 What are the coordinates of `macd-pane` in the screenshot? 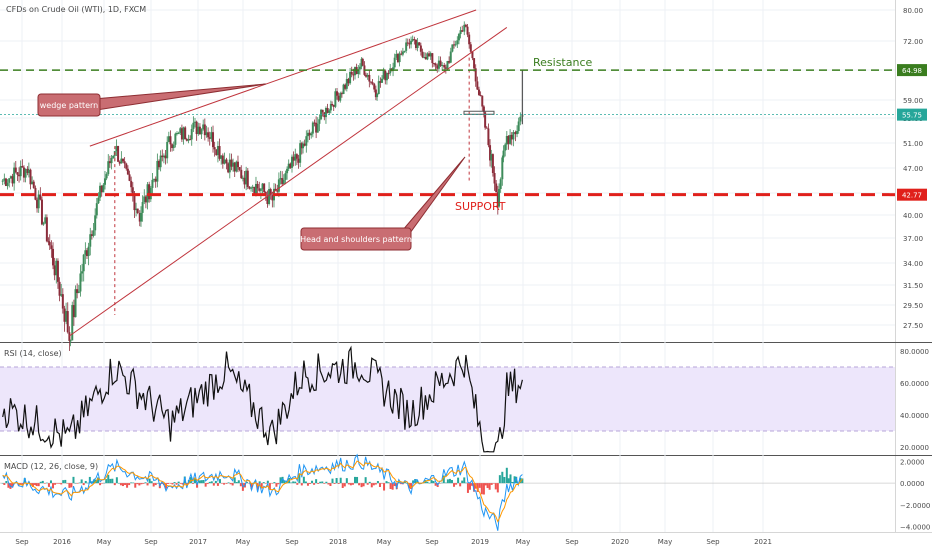 It's located at (447, 494).